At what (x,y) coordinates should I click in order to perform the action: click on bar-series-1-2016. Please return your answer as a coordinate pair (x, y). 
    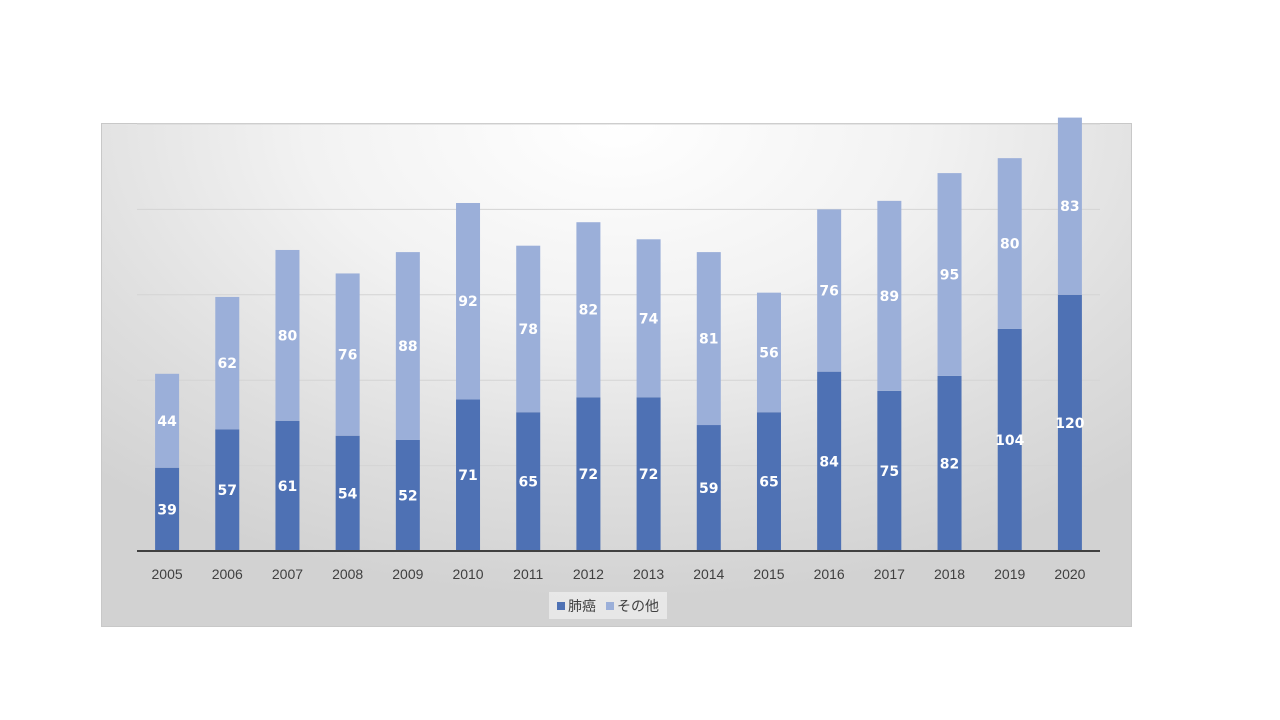
    Looking at the image, I should click on (829, 461).